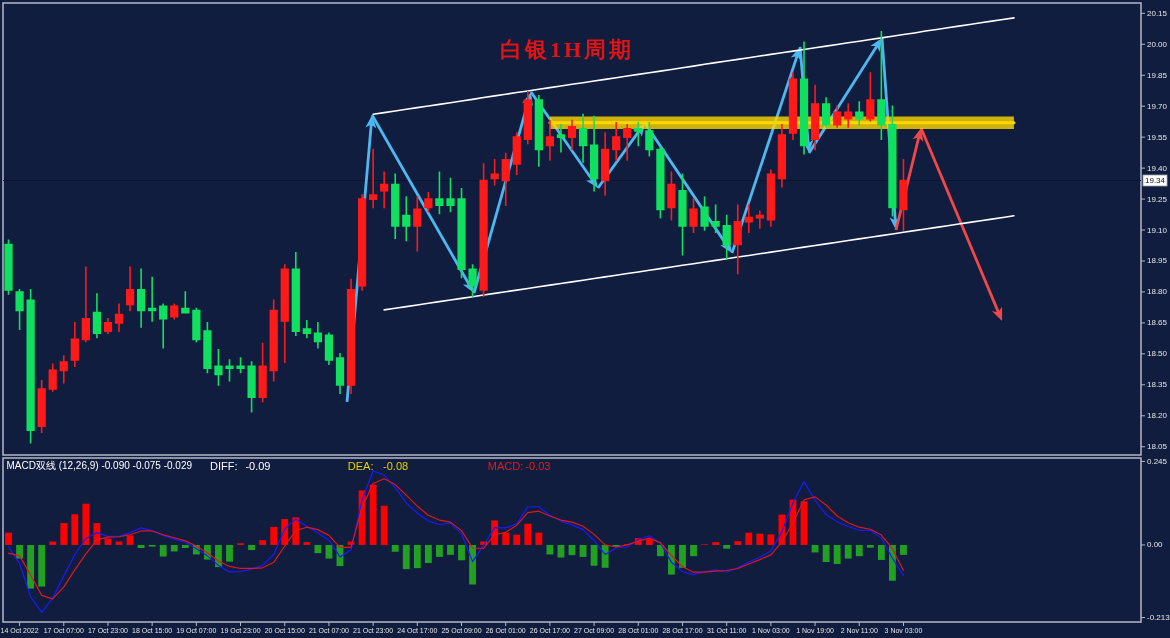  I want to click on annotation: DIFF:, so click(224, 466).